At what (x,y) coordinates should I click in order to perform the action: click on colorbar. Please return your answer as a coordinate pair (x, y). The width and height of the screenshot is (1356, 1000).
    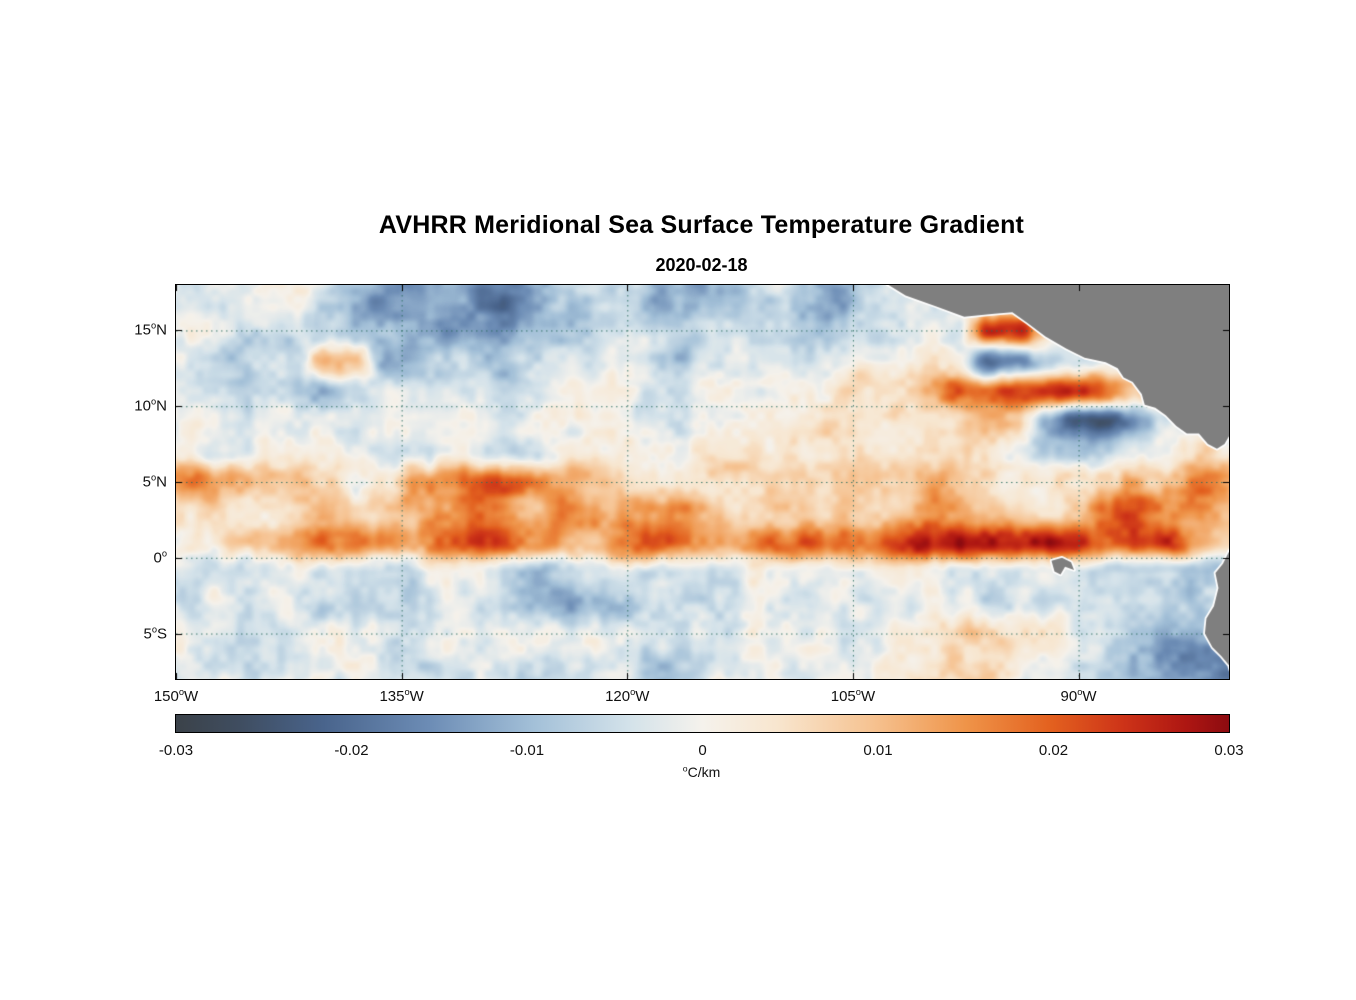
    Looking at the image, I should click on (702, 723).